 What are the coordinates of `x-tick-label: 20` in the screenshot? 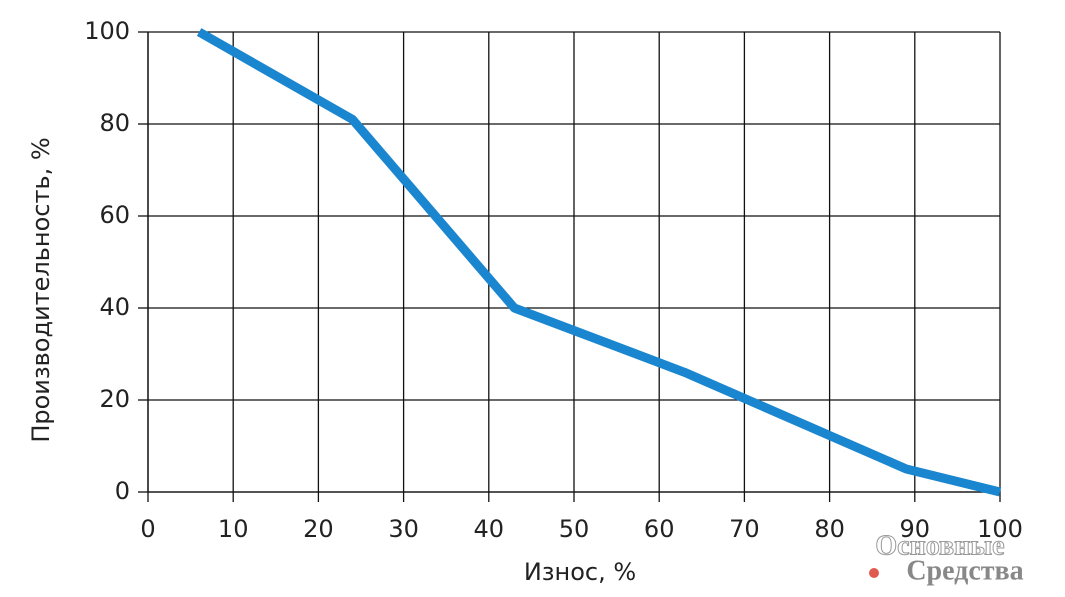 It's located at (318, 529).